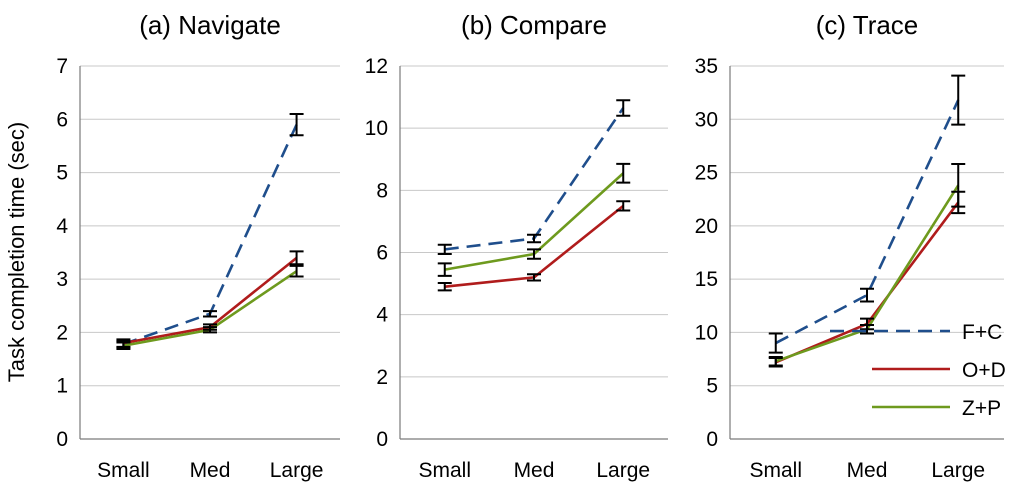  Describe the element at coordinates (981, 408) in the screenshot. I see `legend-label: Z+P` at that location.